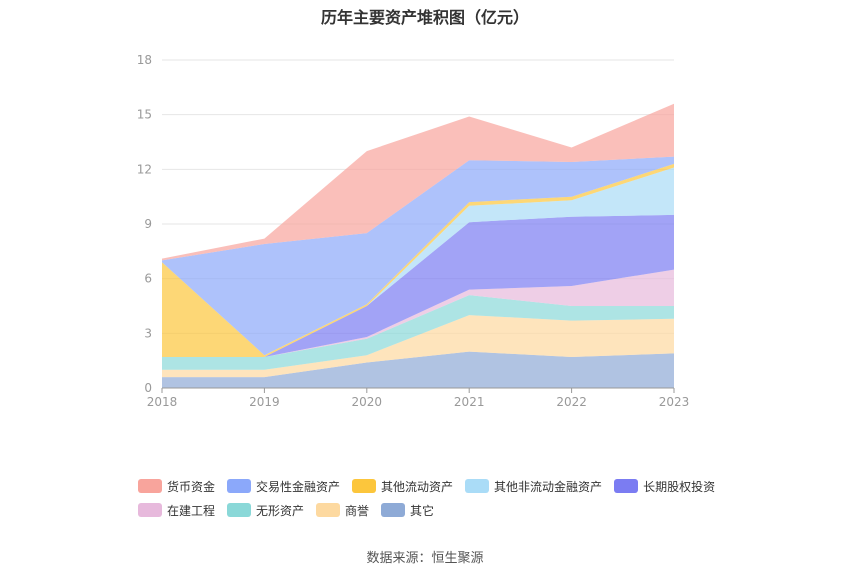  I want to click on legend-item: 交易性金融资产, so click(283, 486).